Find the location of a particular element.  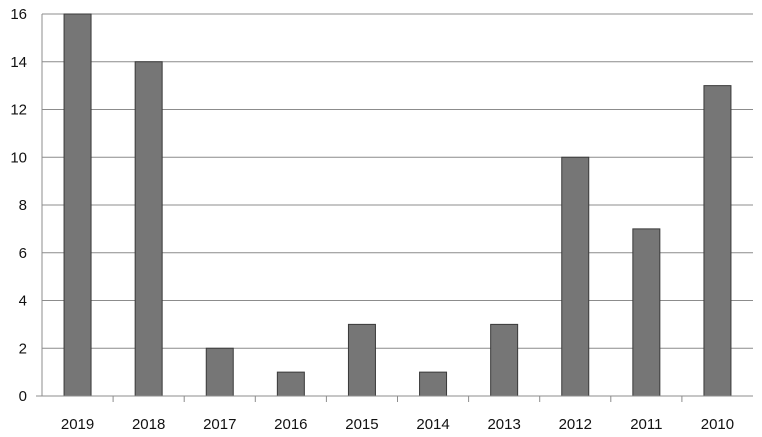

x-tick-label: 2010 is located at coordinates (717, 424).